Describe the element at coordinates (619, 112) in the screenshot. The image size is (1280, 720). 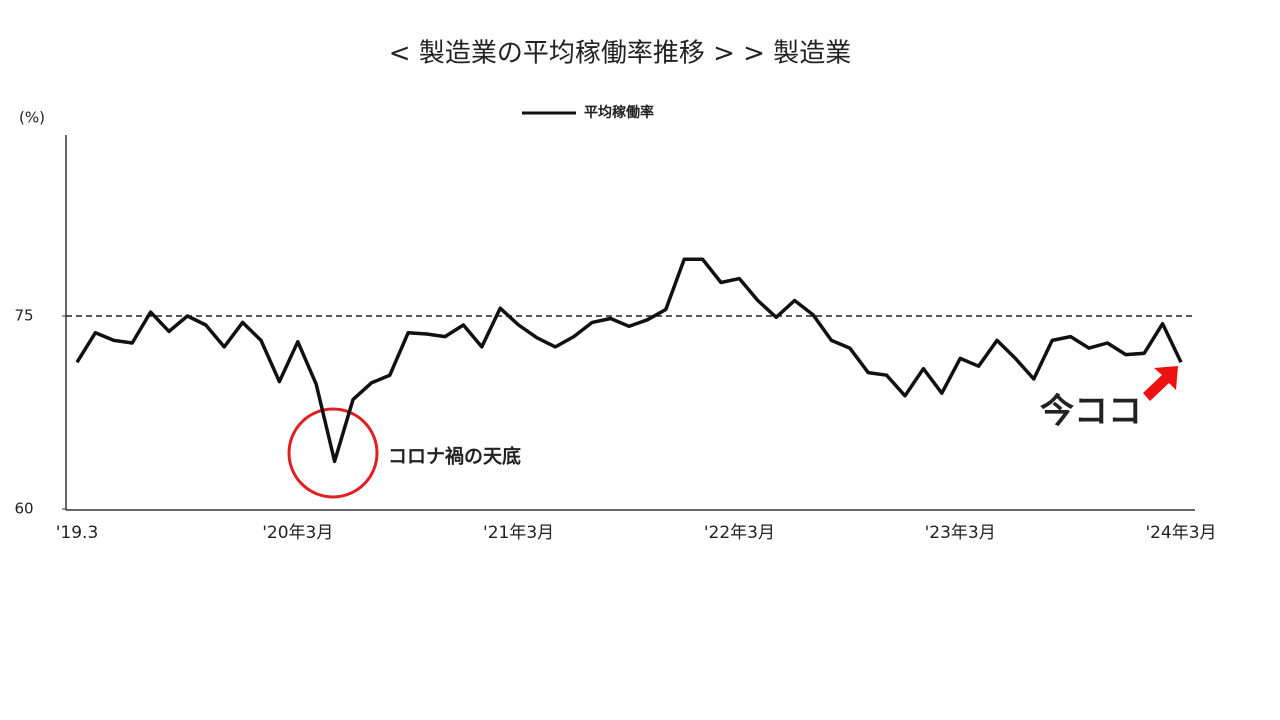
I see `legend-label: 平均稼働率` at that location.